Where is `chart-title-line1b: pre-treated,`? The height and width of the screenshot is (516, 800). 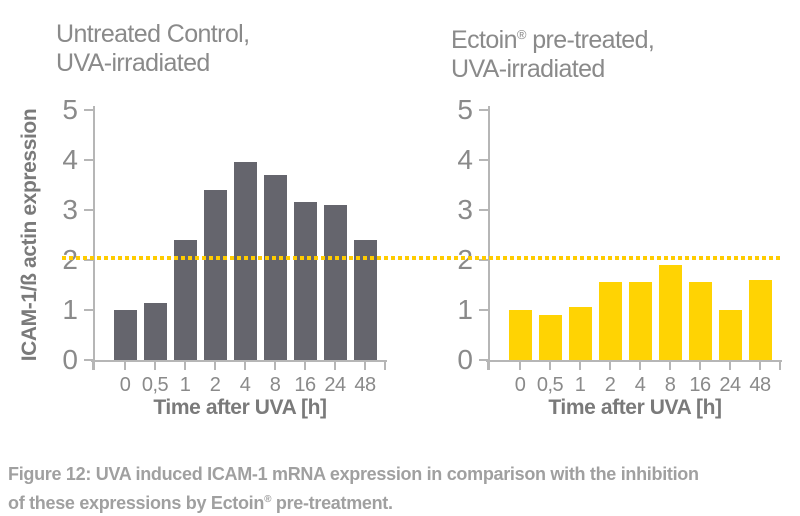 chart-title-line1b: pre-treated, is located at coordinates (590, 40).